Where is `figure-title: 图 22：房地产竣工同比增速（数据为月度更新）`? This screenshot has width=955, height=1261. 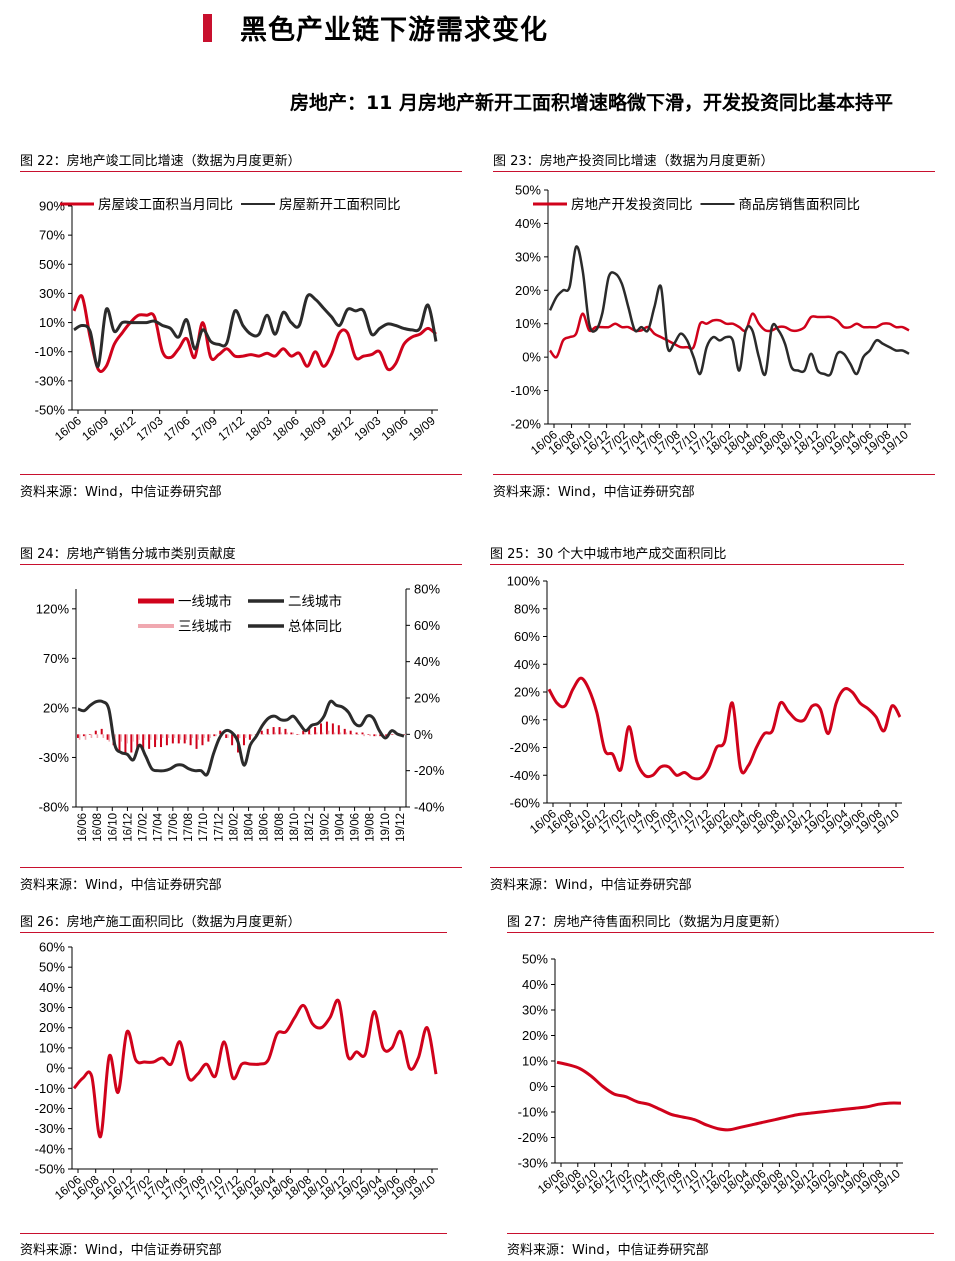
figure-title: 图 22：房地产竣工同比增速（数据为月度更新） is located at coordinates (160, 161).